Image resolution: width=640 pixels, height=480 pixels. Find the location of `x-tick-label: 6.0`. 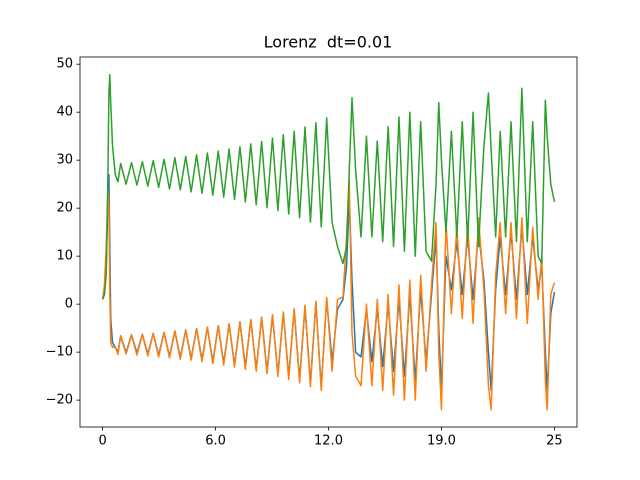

x-tick-label: 6.0 is located at coordinates (215, 441).